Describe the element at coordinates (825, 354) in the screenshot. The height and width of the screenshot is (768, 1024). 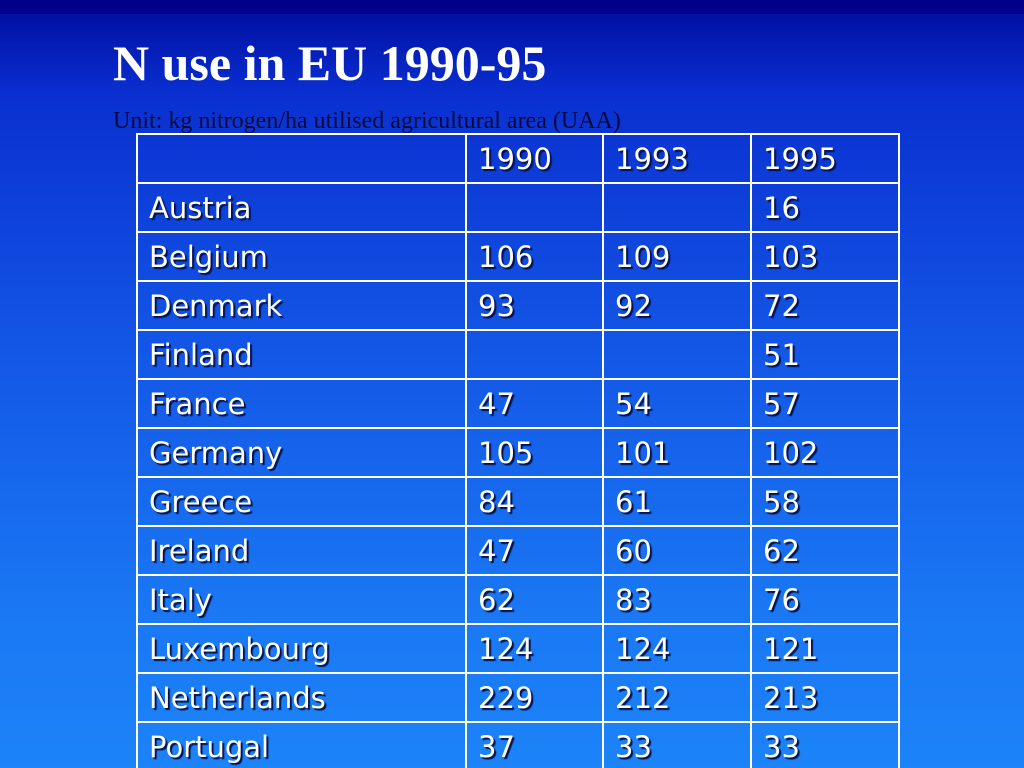
I see `value-cell: 51` at that location.